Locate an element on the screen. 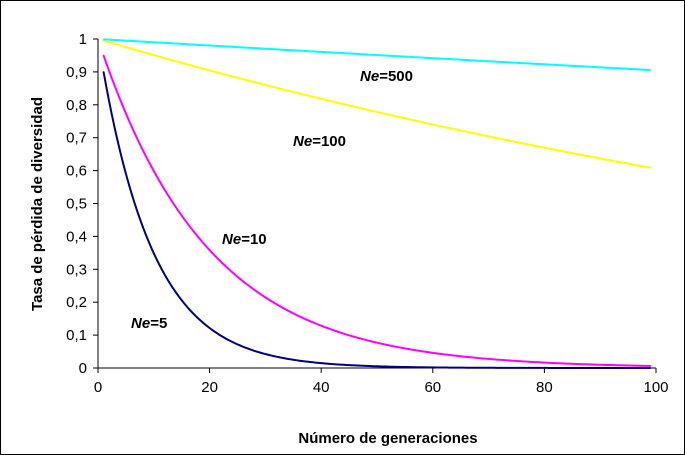 This screenshot has height=455, width=685. series-label-ne-100: Ne=100 is located at coordinates (319, 141).